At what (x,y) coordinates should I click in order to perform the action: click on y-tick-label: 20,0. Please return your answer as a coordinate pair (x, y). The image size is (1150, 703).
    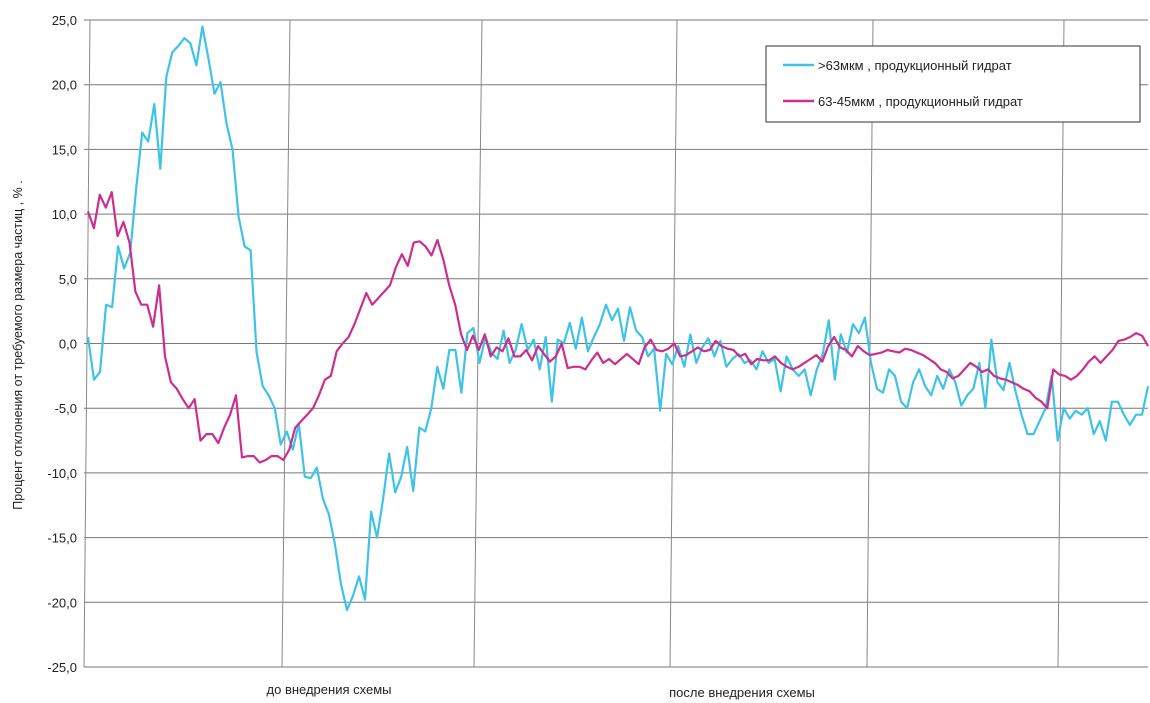
    Looking at the image, I should click on (64, 85).